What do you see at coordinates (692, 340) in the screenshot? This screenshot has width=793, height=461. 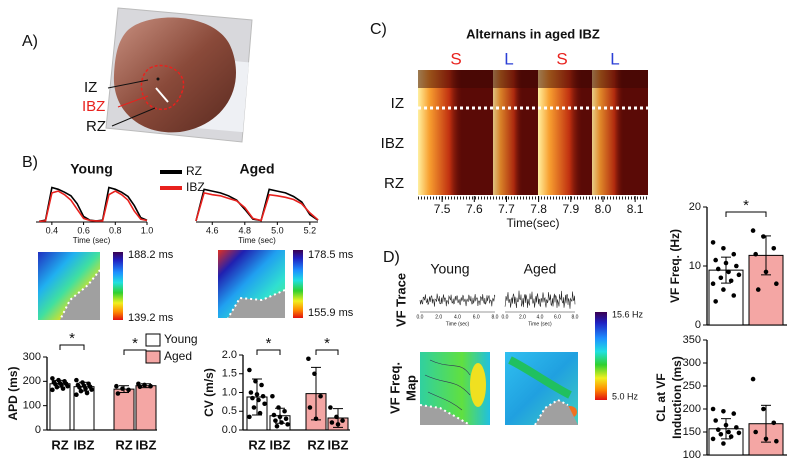 I see `y-tick-label: 350` at bounding box center [692, 340].